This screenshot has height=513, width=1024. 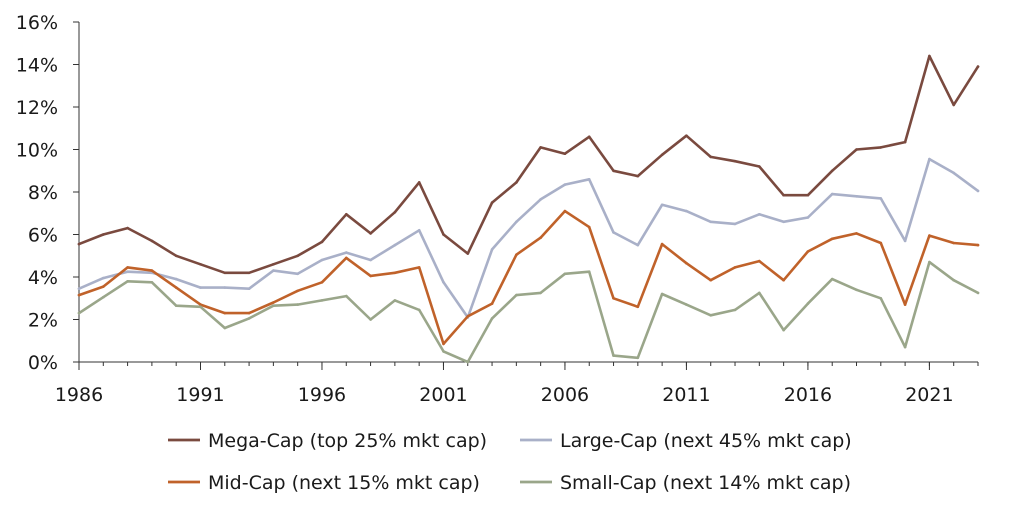 What do you see at coordinates (200, 395) in the screenshot?
I see `x-tick-label: 1991` at bounding box center [200, 395].